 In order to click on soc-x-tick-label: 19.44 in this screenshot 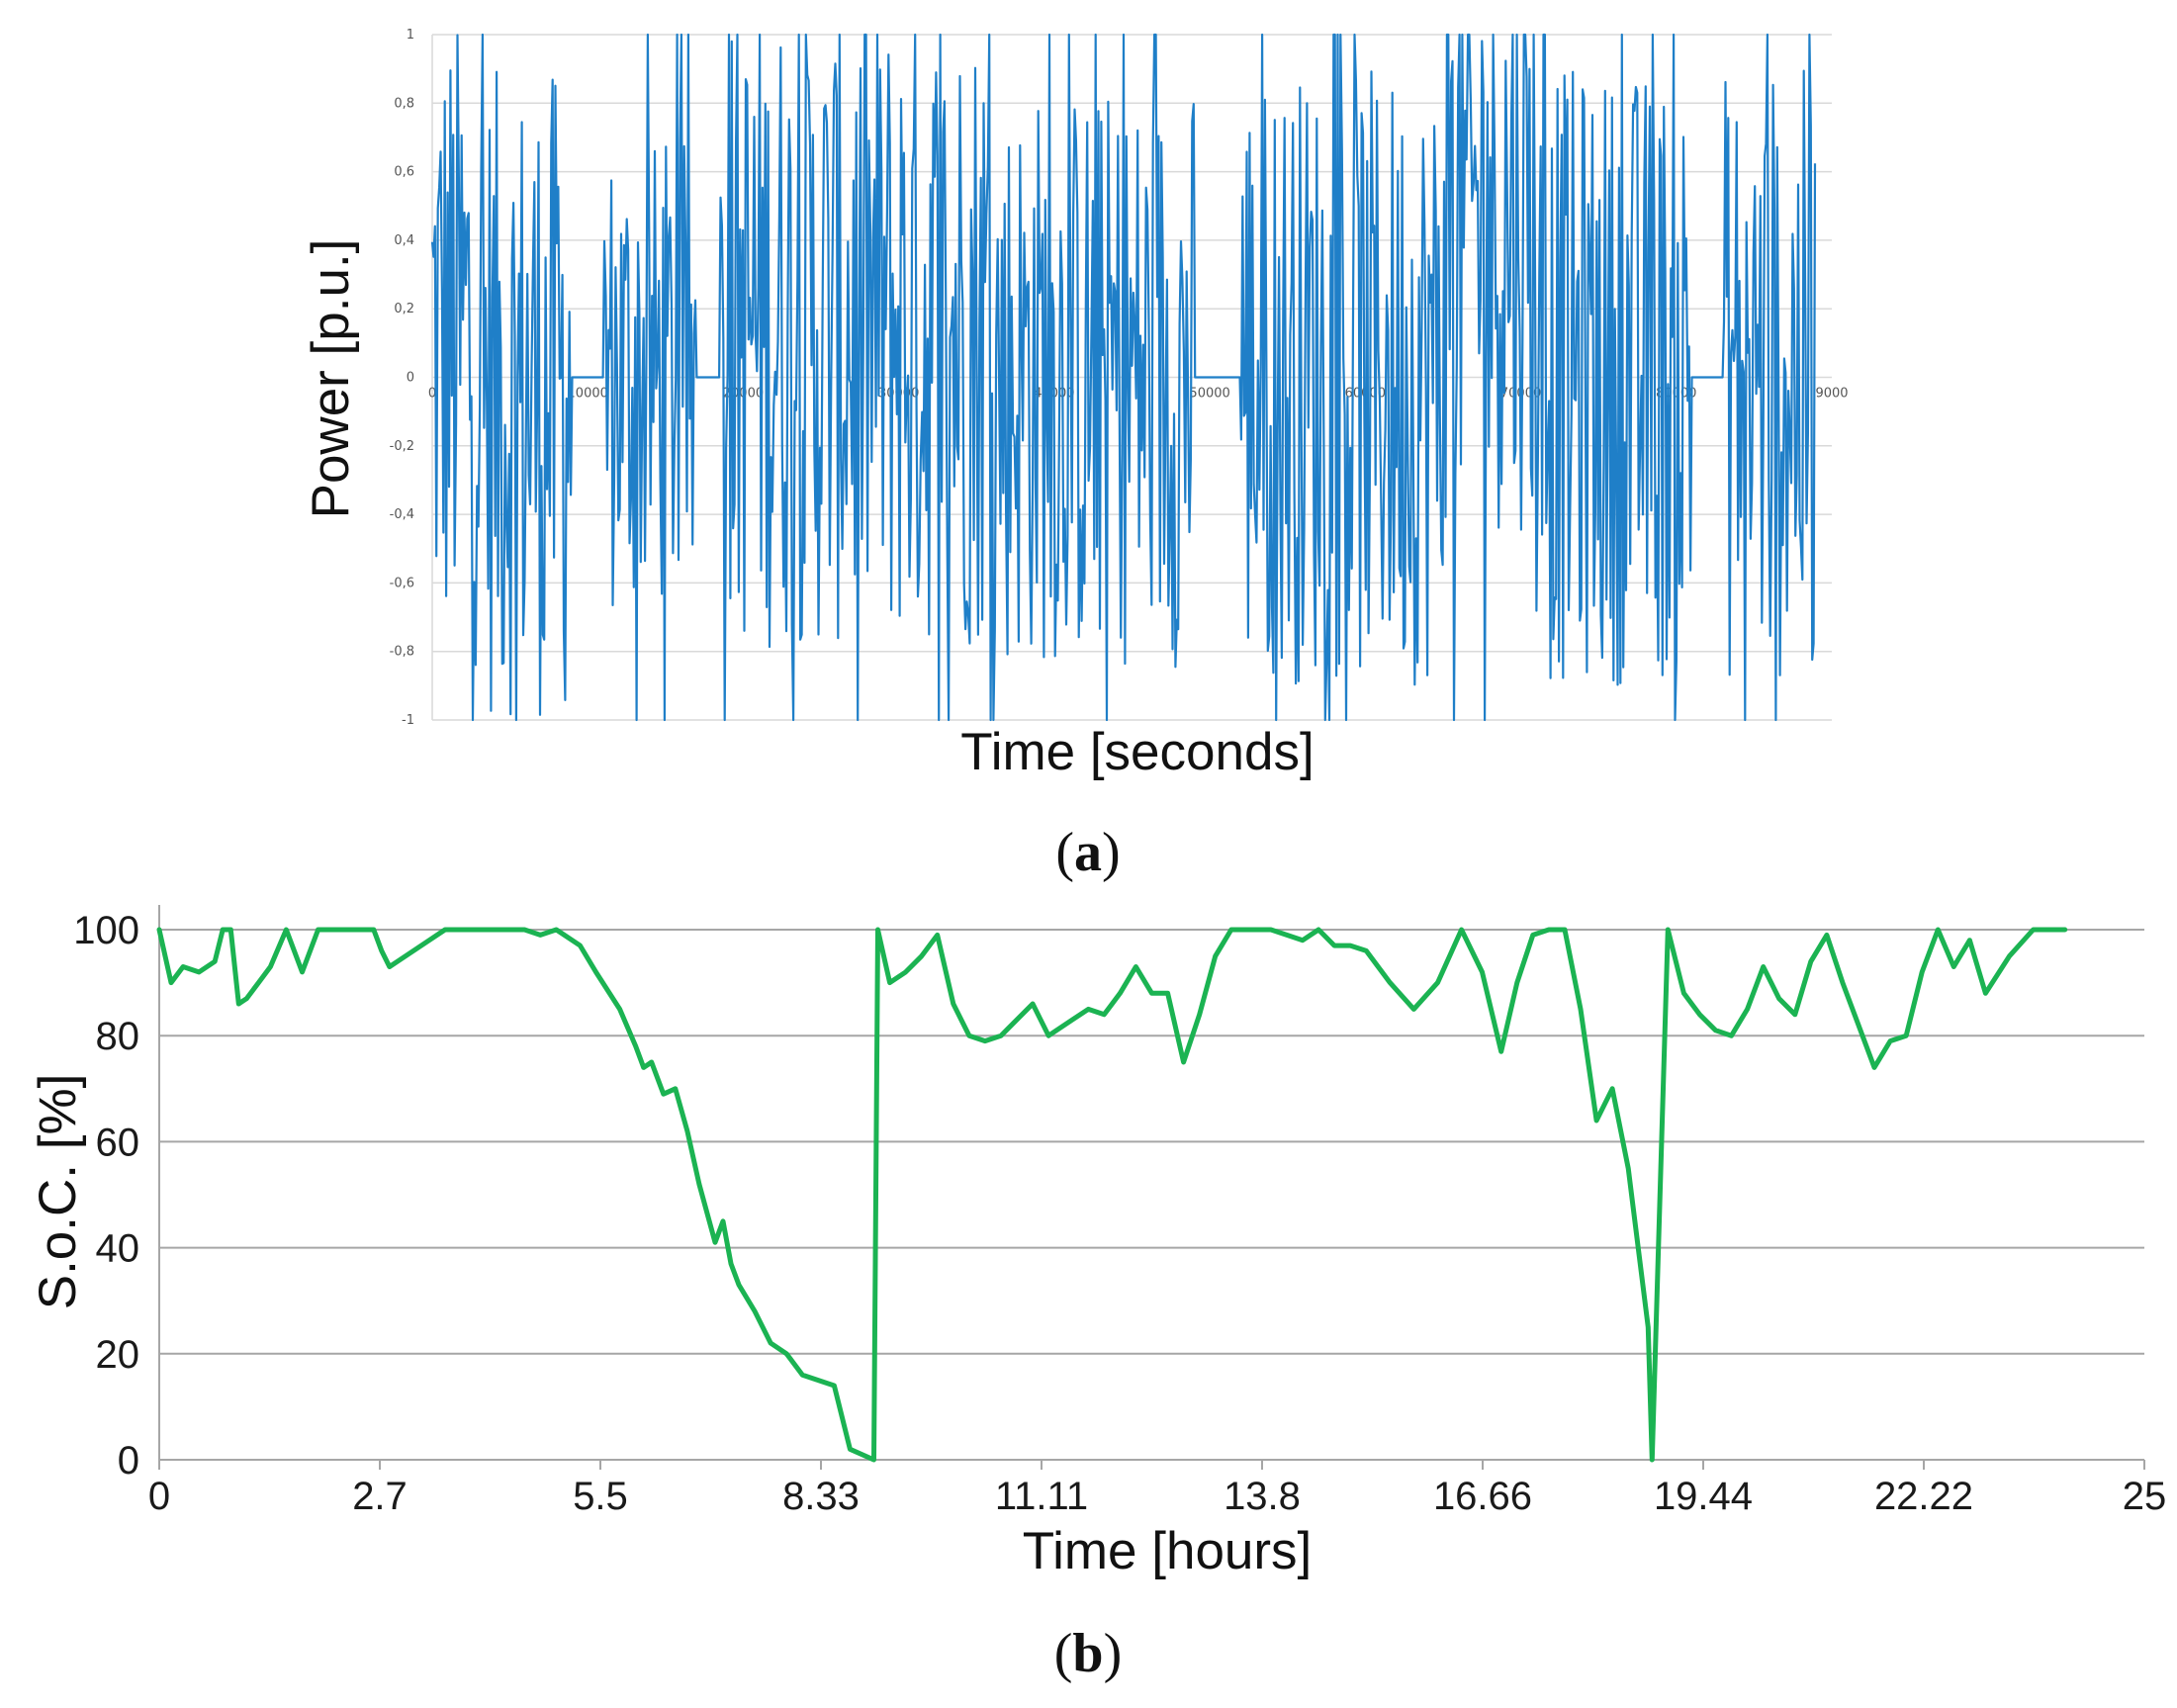, I will do `click(1703, 1496)`.